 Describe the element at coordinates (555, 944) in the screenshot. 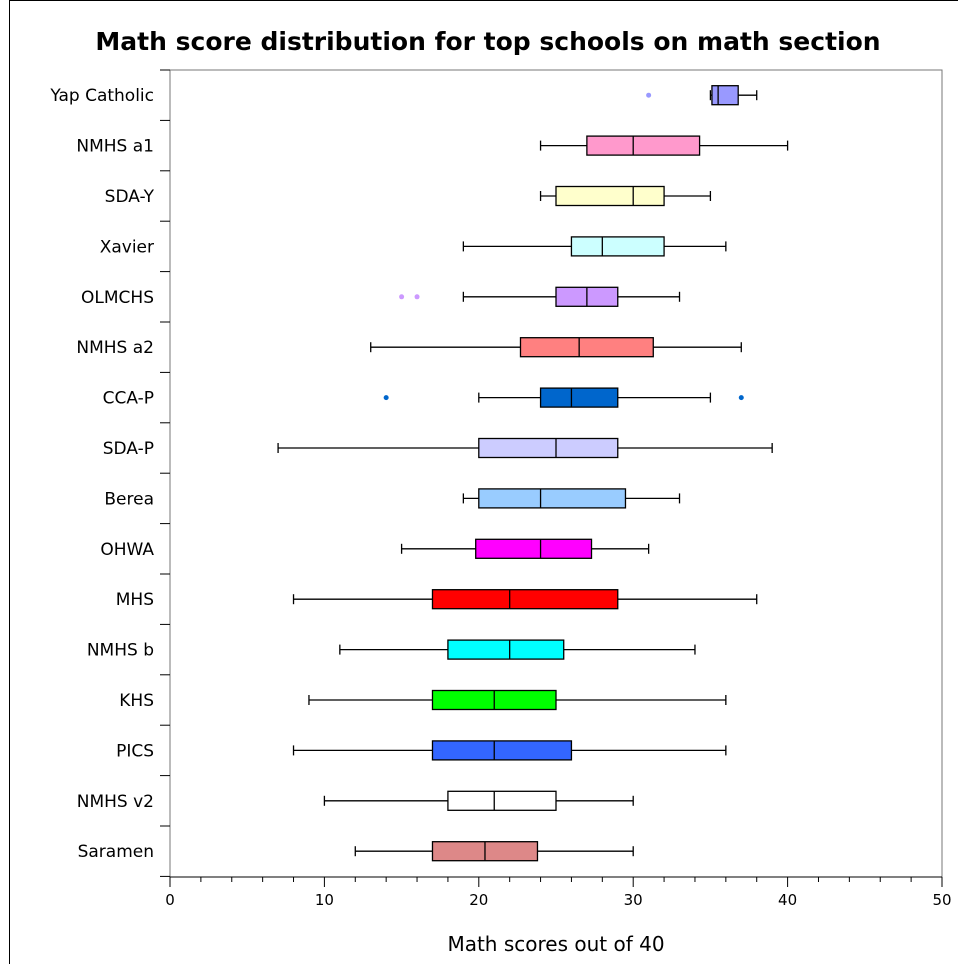

I see `x-axis-title: Math scores out of 40` at that location.